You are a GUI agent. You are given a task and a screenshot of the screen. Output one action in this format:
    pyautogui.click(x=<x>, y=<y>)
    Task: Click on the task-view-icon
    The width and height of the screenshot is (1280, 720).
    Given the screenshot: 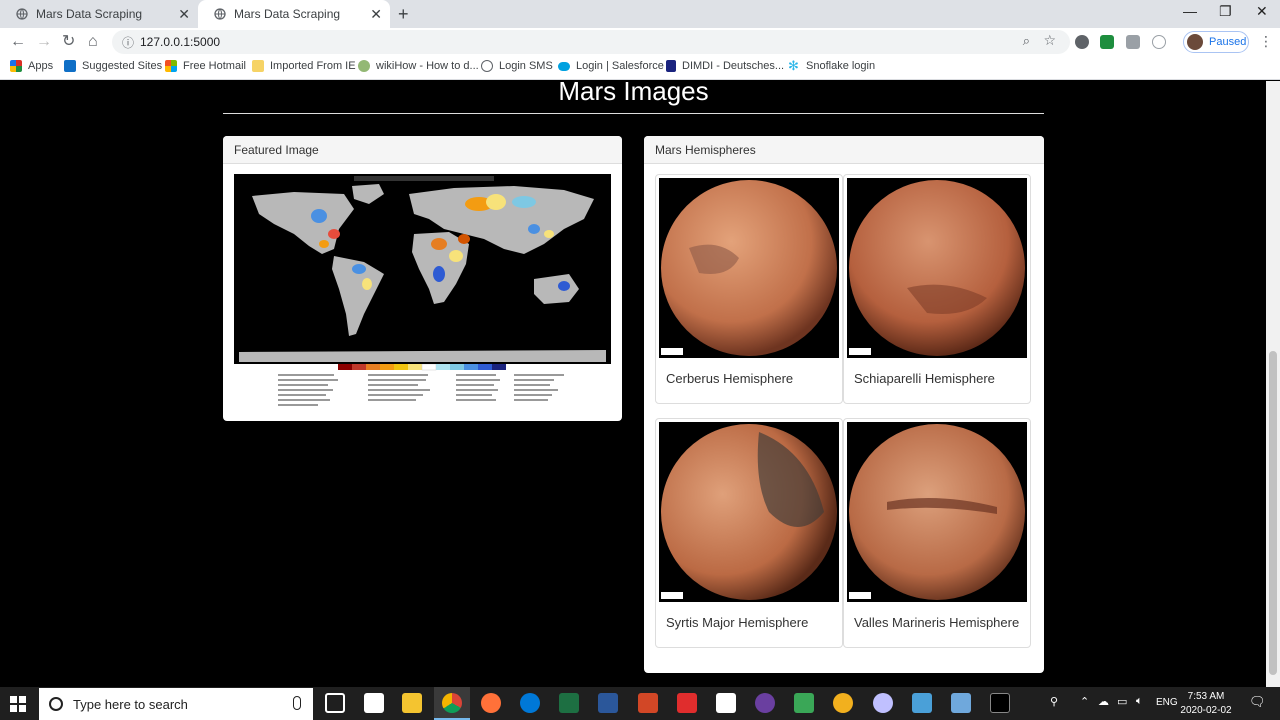 What is the action you would take?
    pyautogui.click(x=335, y=703)
    